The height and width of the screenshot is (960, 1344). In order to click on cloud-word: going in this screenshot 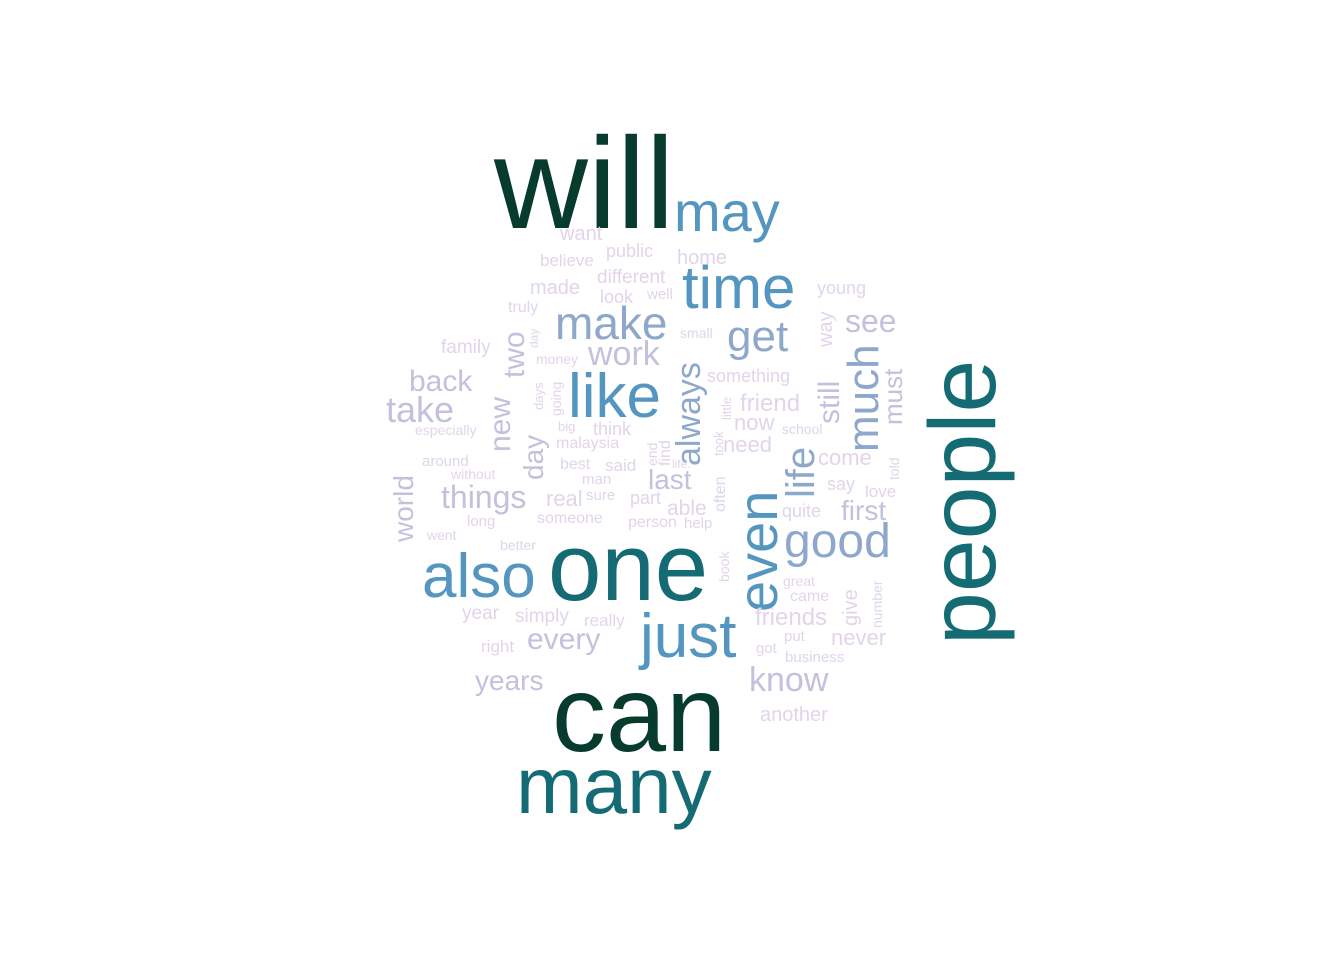, I will do `click(556, 398)`.